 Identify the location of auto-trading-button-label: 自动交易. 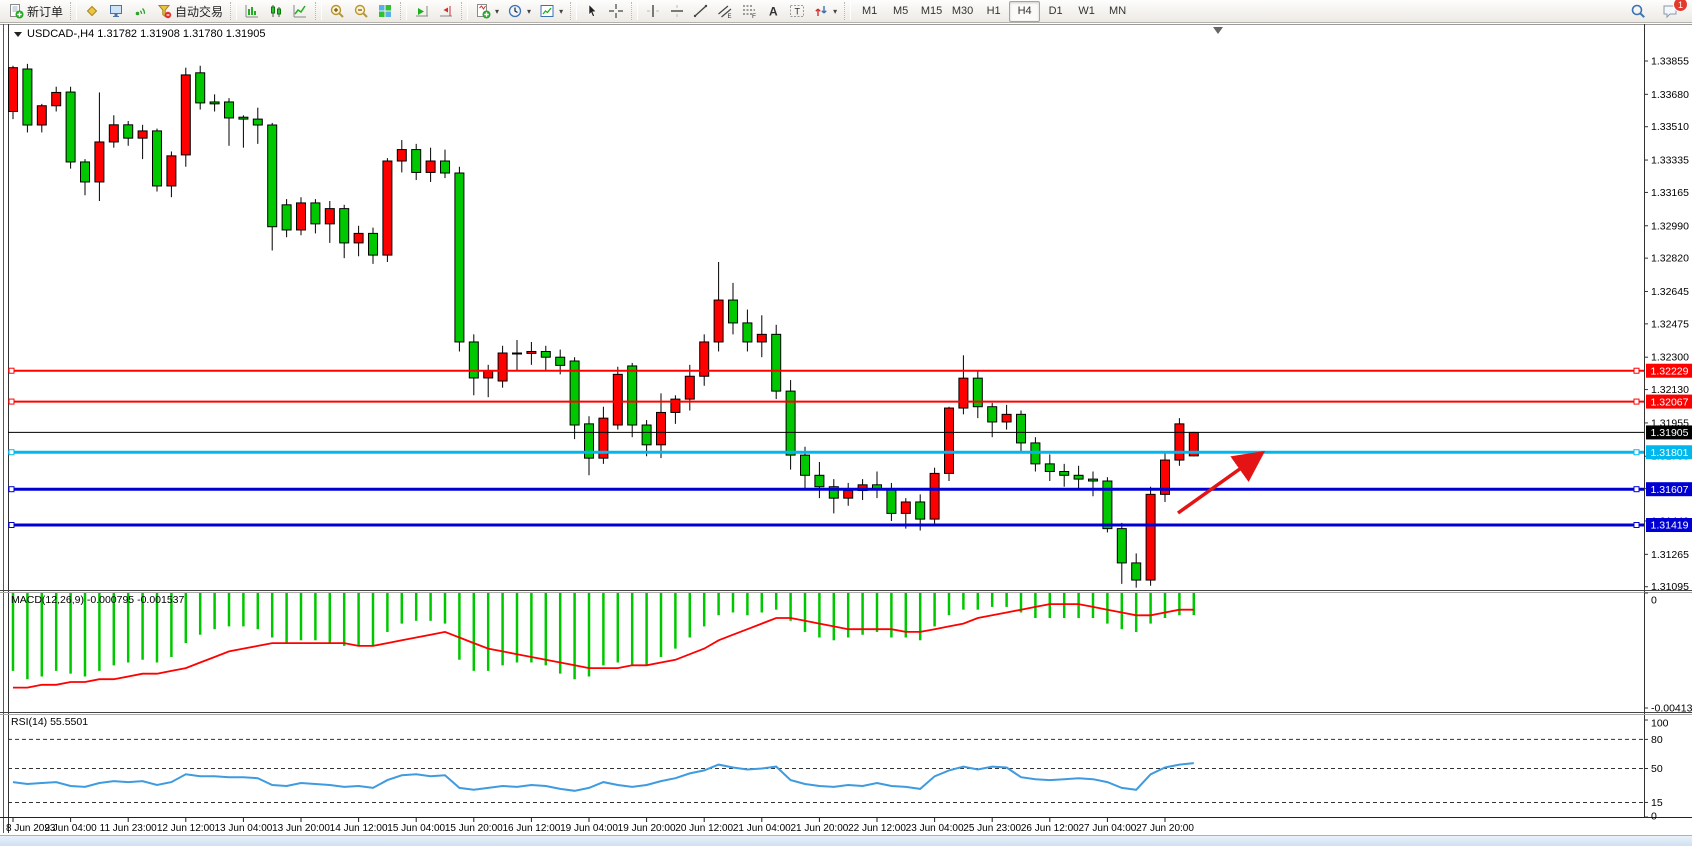
(199, 11).